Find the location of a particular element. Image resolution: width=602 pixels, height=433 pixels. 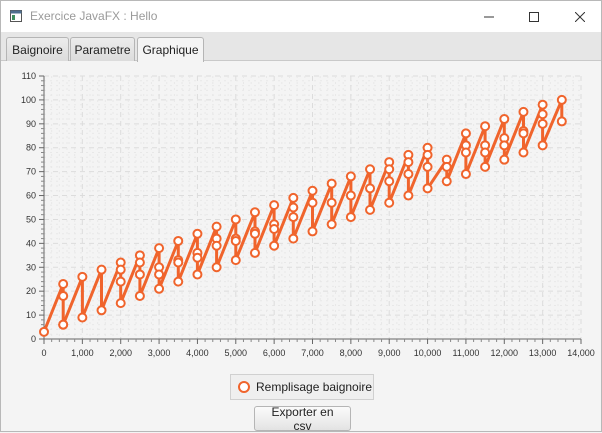

minimize-icon is located at coordinates (489, 16).